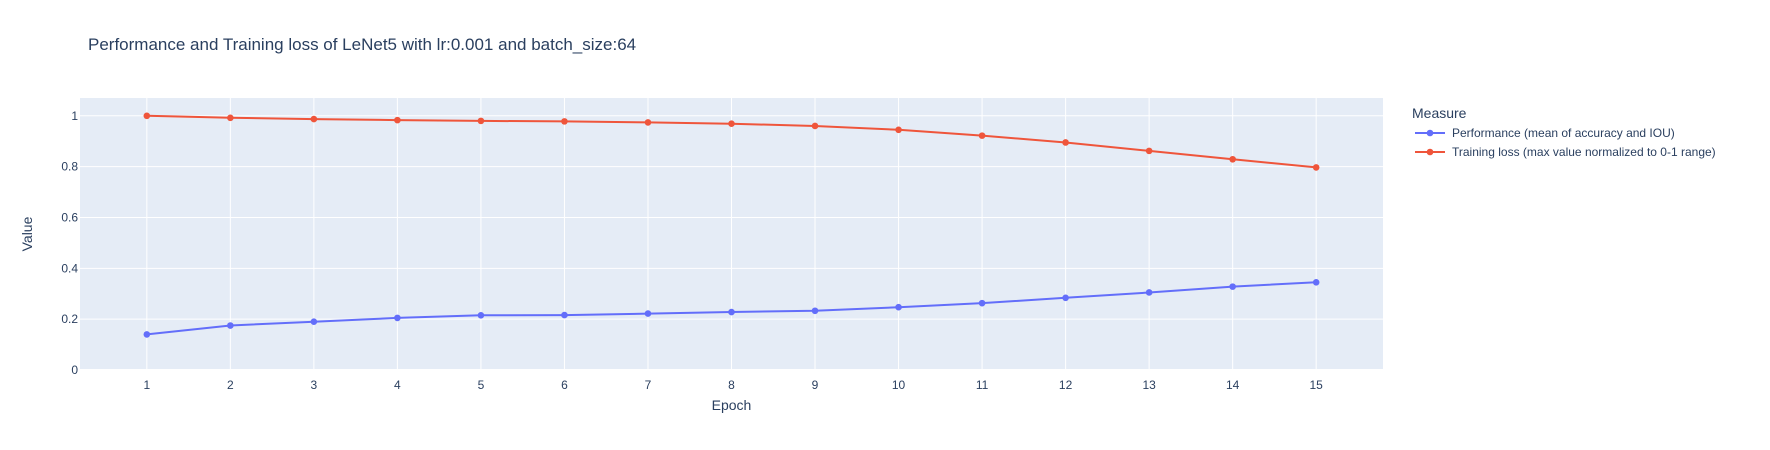 The width and height of the screenshot is (1770, 450). I want to click on x-axis-ticks: 1 2 3 4 5 6 7 8 9 10 11 12 13 14 15, so click(733, 385).